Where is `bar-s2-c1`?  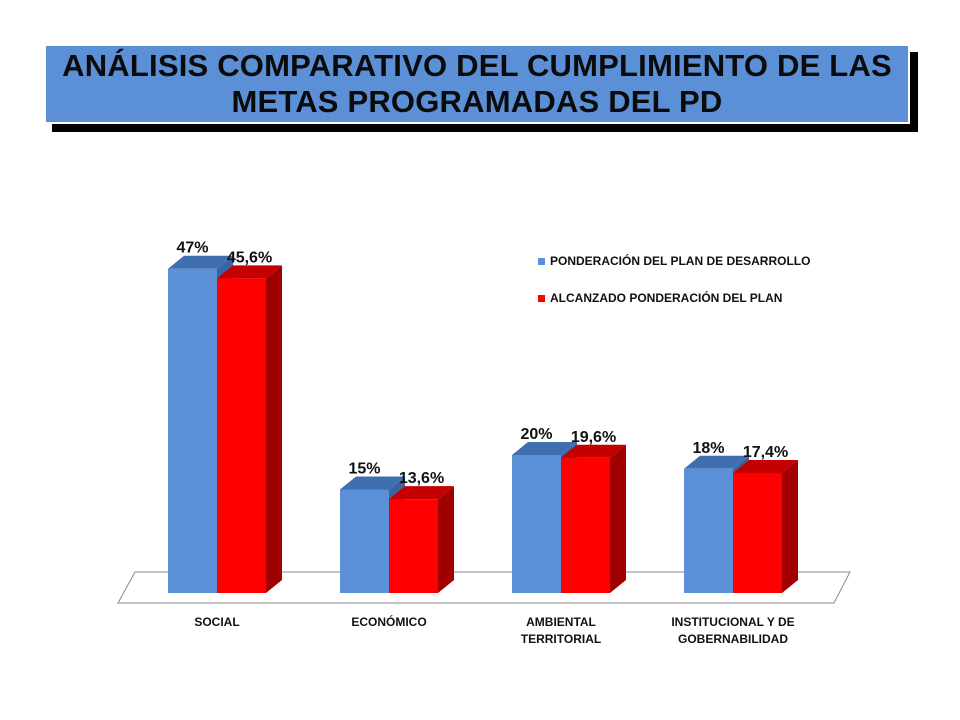
bar-s2-c1 is located at coordinates (241, 435).